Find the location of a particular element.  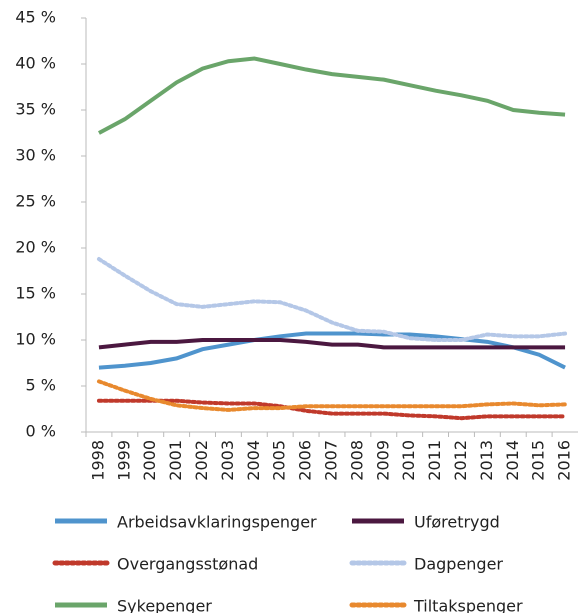

x-tick-label: 1999 is located at coordinates (123, 460).